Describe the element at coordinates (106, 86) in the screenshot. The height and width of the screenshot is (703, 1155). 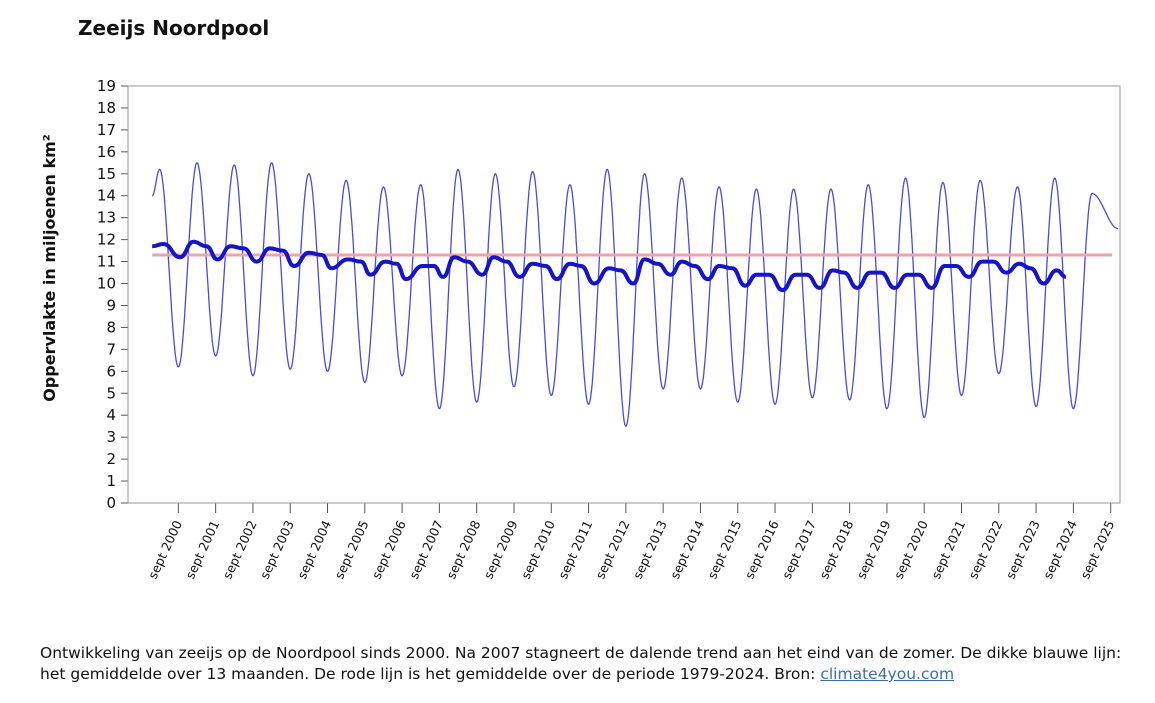
I see `y-tick-label: 19` at that location.